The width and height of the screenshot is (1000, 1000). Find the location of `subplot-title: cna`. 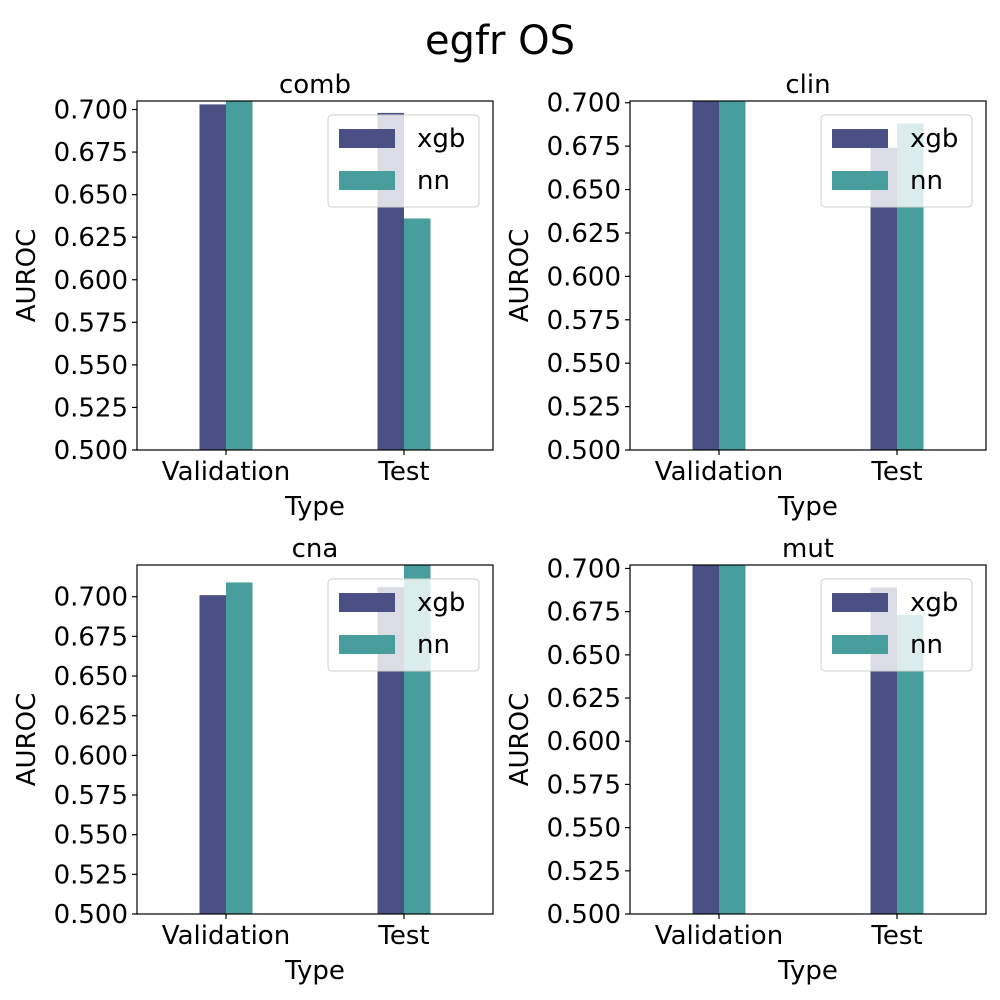

subplot-title: cna is located at coordinates (315, 549).